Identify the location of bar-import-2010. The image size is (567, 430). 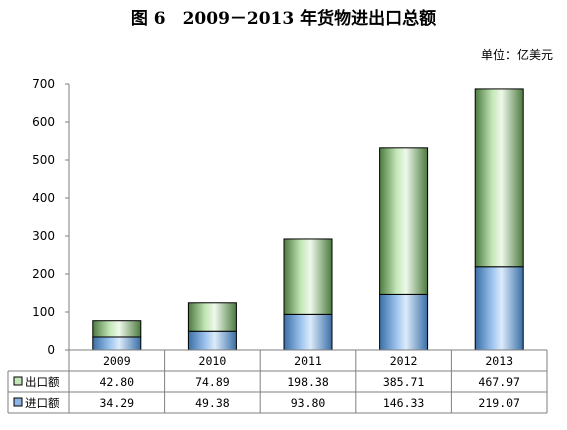
(212, 340).